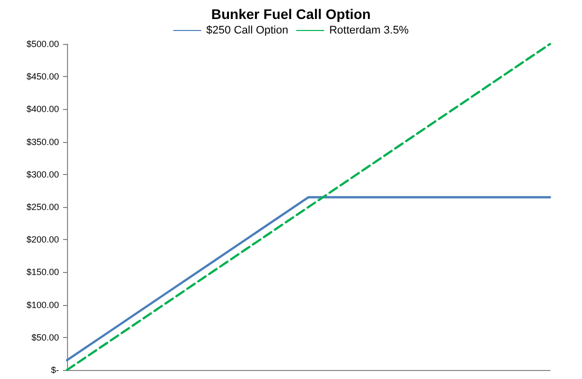 The height and width of the screenshot is (379, 582). Describe the element at coordinates (42, 272) in the screenshot. I see `y-tick-label: $150.00` at that location.